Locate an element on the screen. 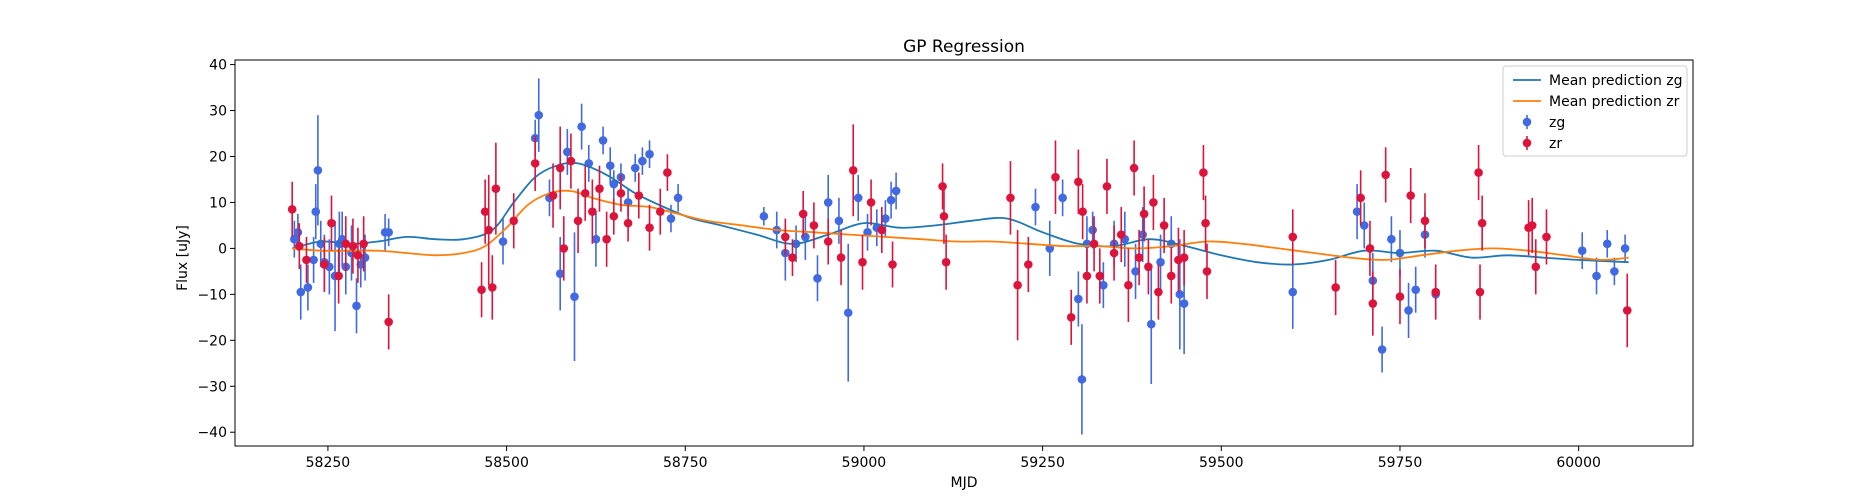  legend: Mean prediction zg Mean prediction zr zg zr is located at coordinates (1595, 111).